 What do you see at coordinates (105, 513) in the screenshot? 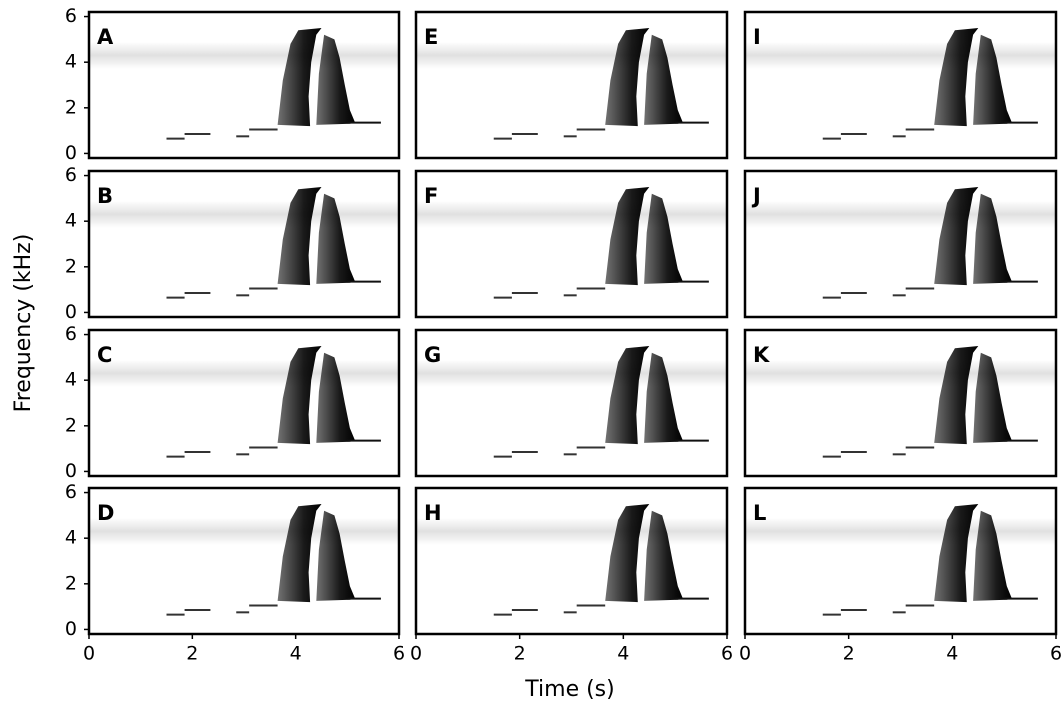
I see `panel-label: D` at bounding box center [105, 513].